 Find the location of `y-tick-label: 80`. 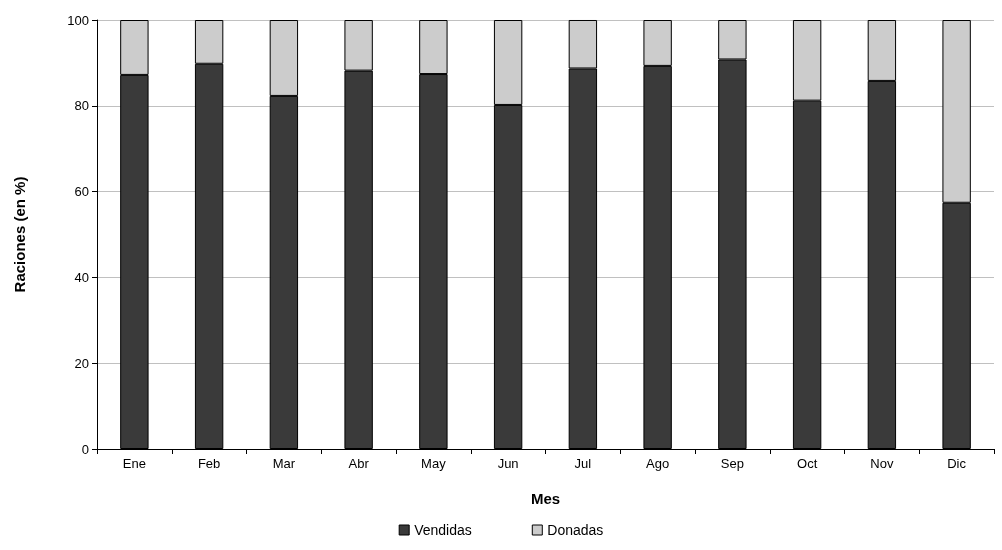

y-tick-label: 80 is located at coordinates (81, 106).